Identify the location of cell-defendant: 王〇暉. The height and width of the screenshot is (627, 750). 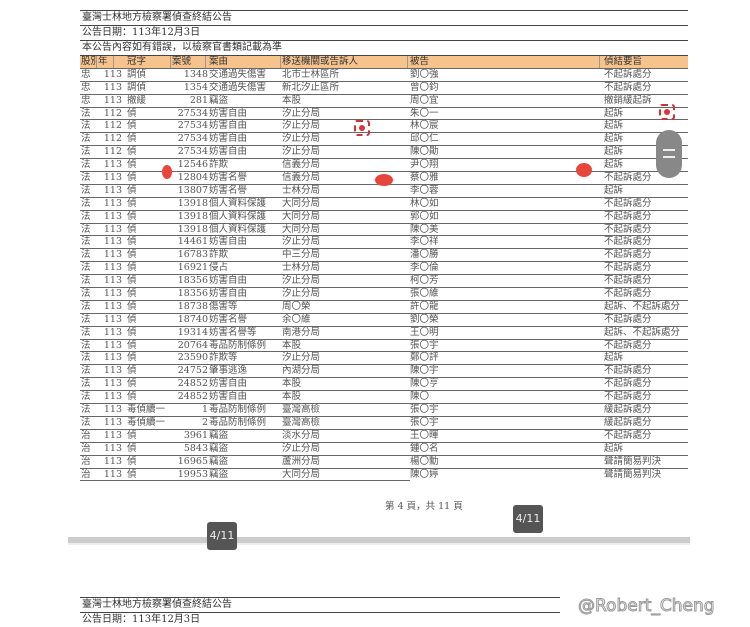
(424, 435).